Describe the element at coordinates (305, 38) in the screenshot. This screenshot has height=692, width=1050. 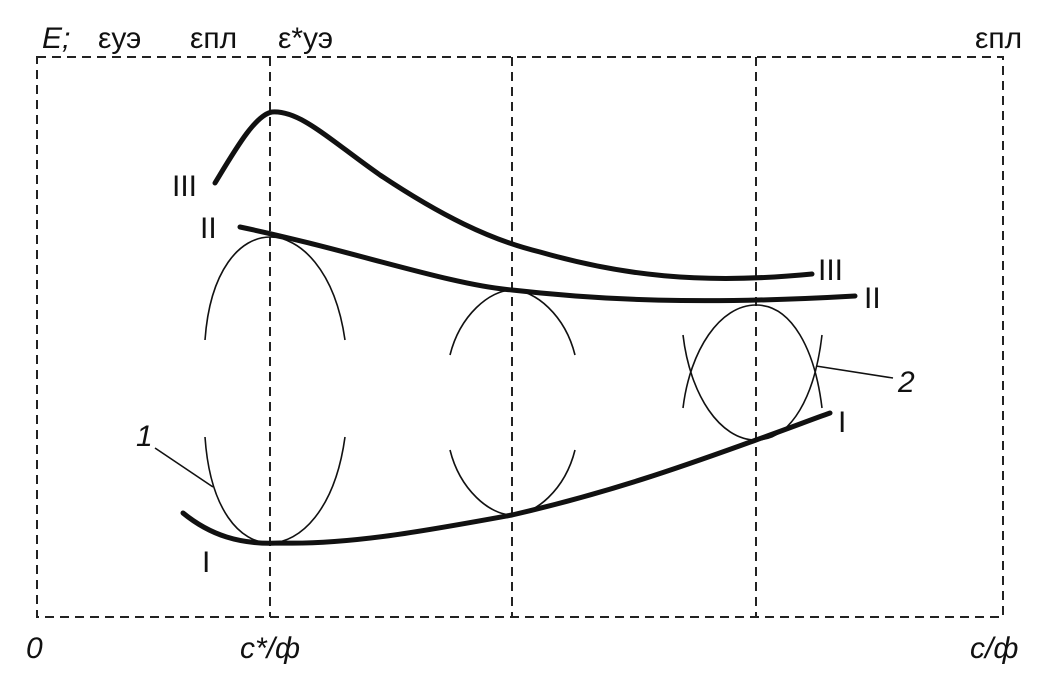
I see `top-label: ε*уэ` at that location.